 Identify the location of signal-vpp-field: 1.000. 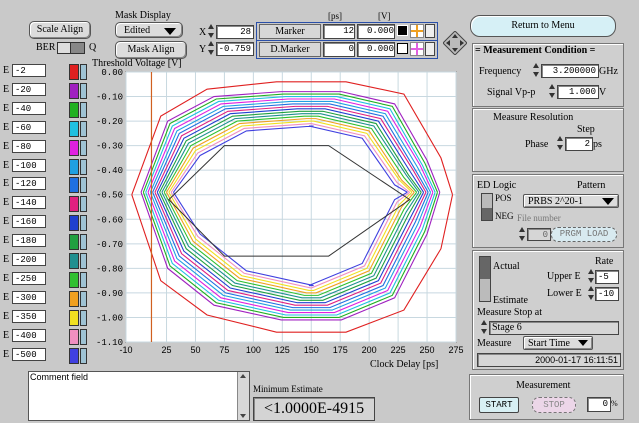
(578, 92).